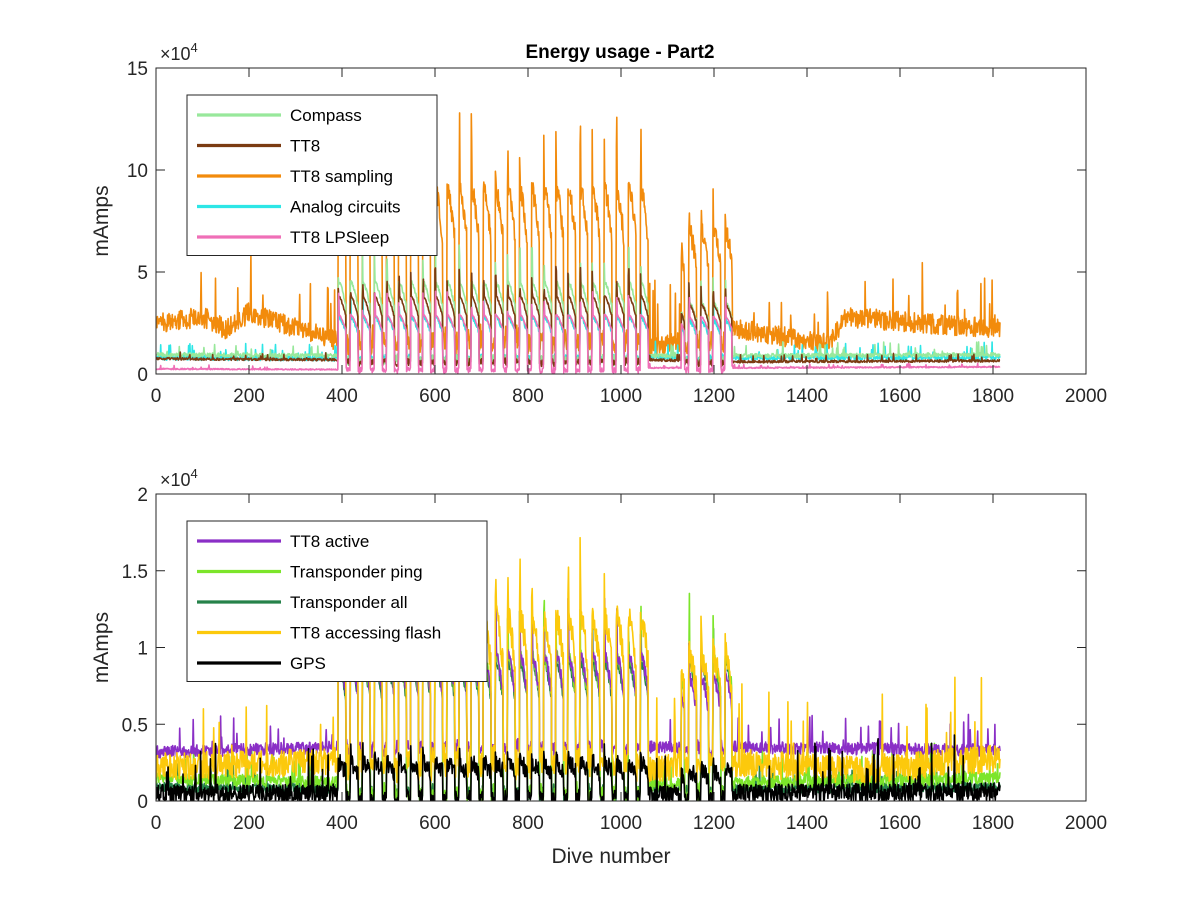  Describe the element at coordinates (135, 572) in the screenshot. I see `y-tick-label: 1.5` at that location.